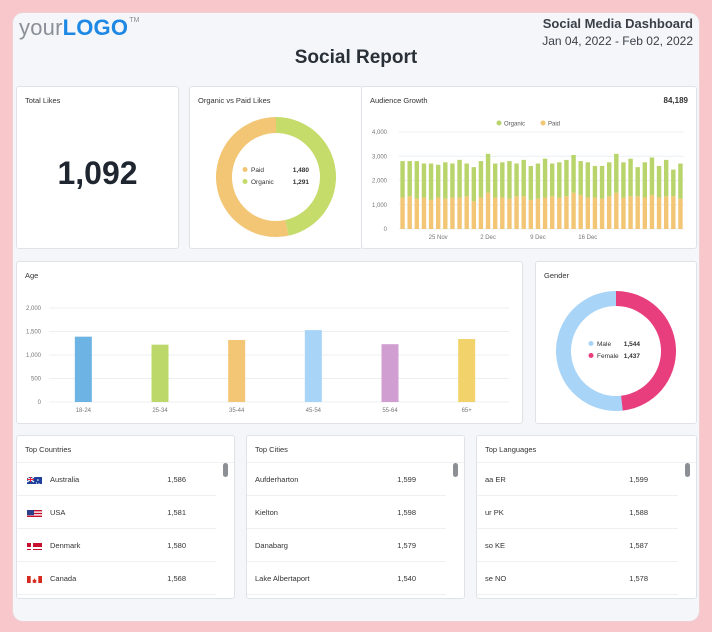  What do you see at coordinates (577, 545) in the screenshot?
I see `list-item: so KE 1,587` at bounding box center [577, 545].